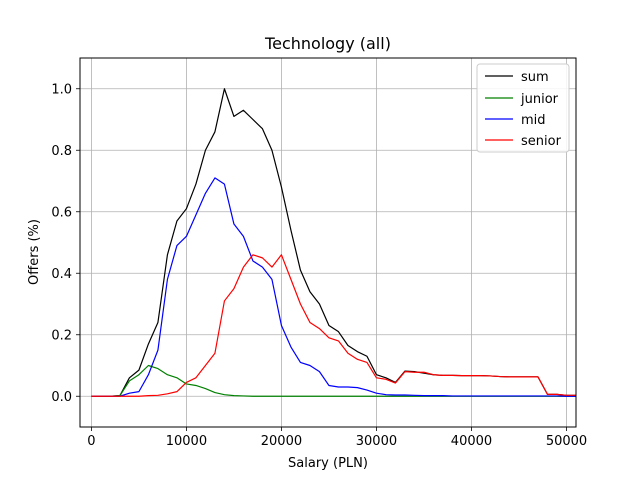 The height and width of the screenshot is (480, 640). I want to click on legend-box, so click(523, 108).